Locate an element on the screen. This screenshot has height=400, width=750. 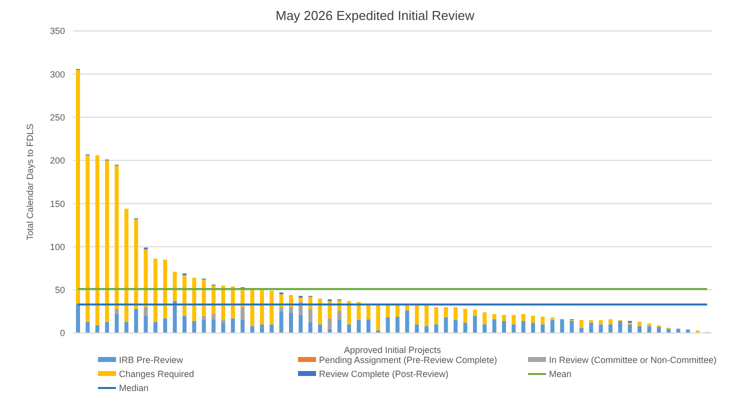
y-tick-label: 150 is located at coordinates (57, 203).